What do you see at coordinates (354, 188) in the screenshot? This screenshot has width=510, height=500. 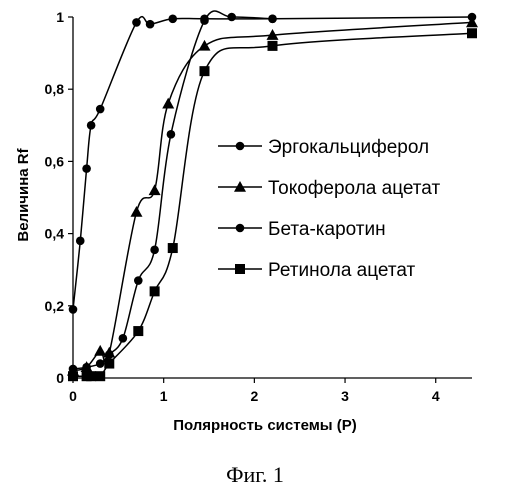 I see `legend-label: Токоферола ацетат` at bounding box center [354, 188].